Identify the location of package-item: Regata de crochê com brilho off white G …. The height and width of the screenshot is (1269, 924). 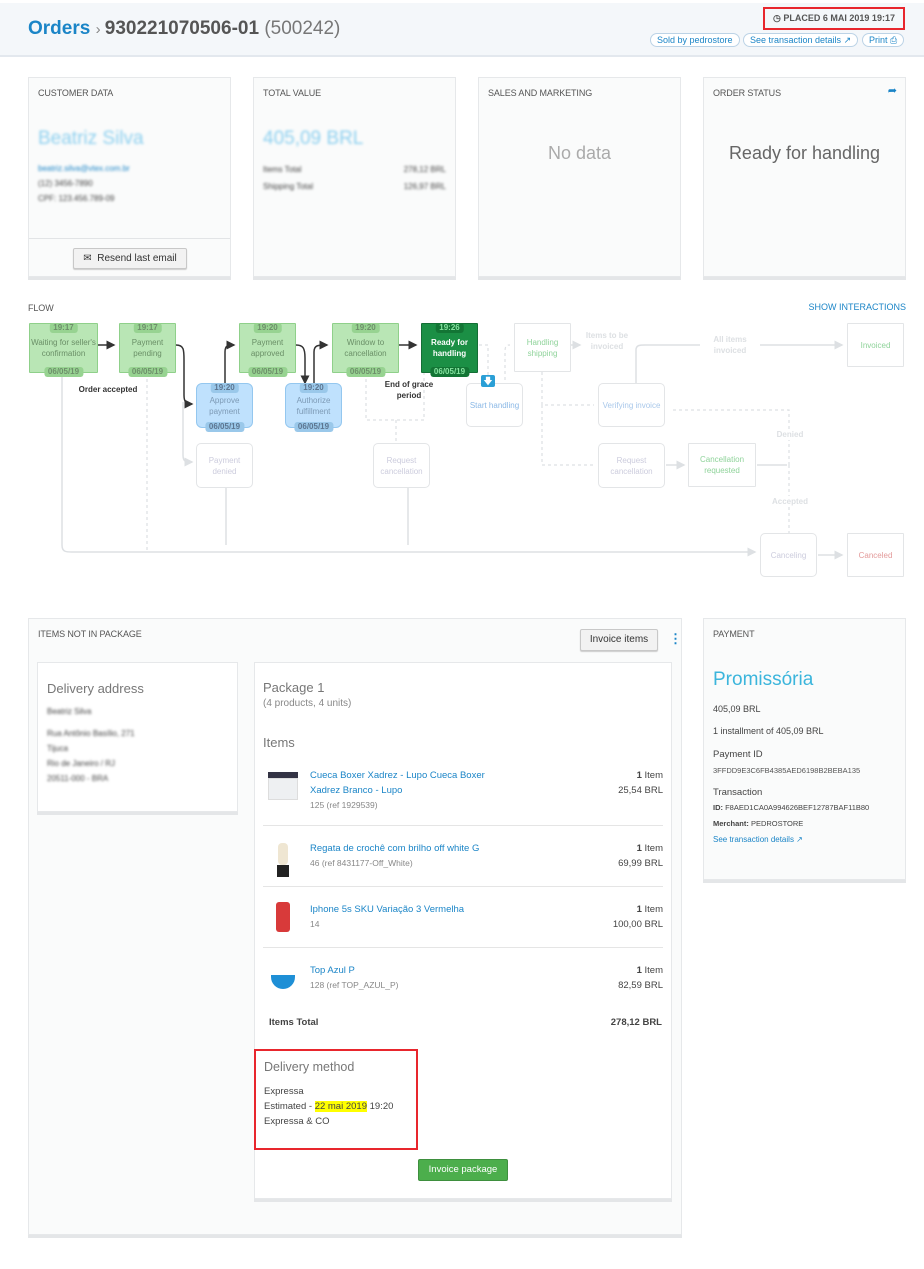
(463, 871).